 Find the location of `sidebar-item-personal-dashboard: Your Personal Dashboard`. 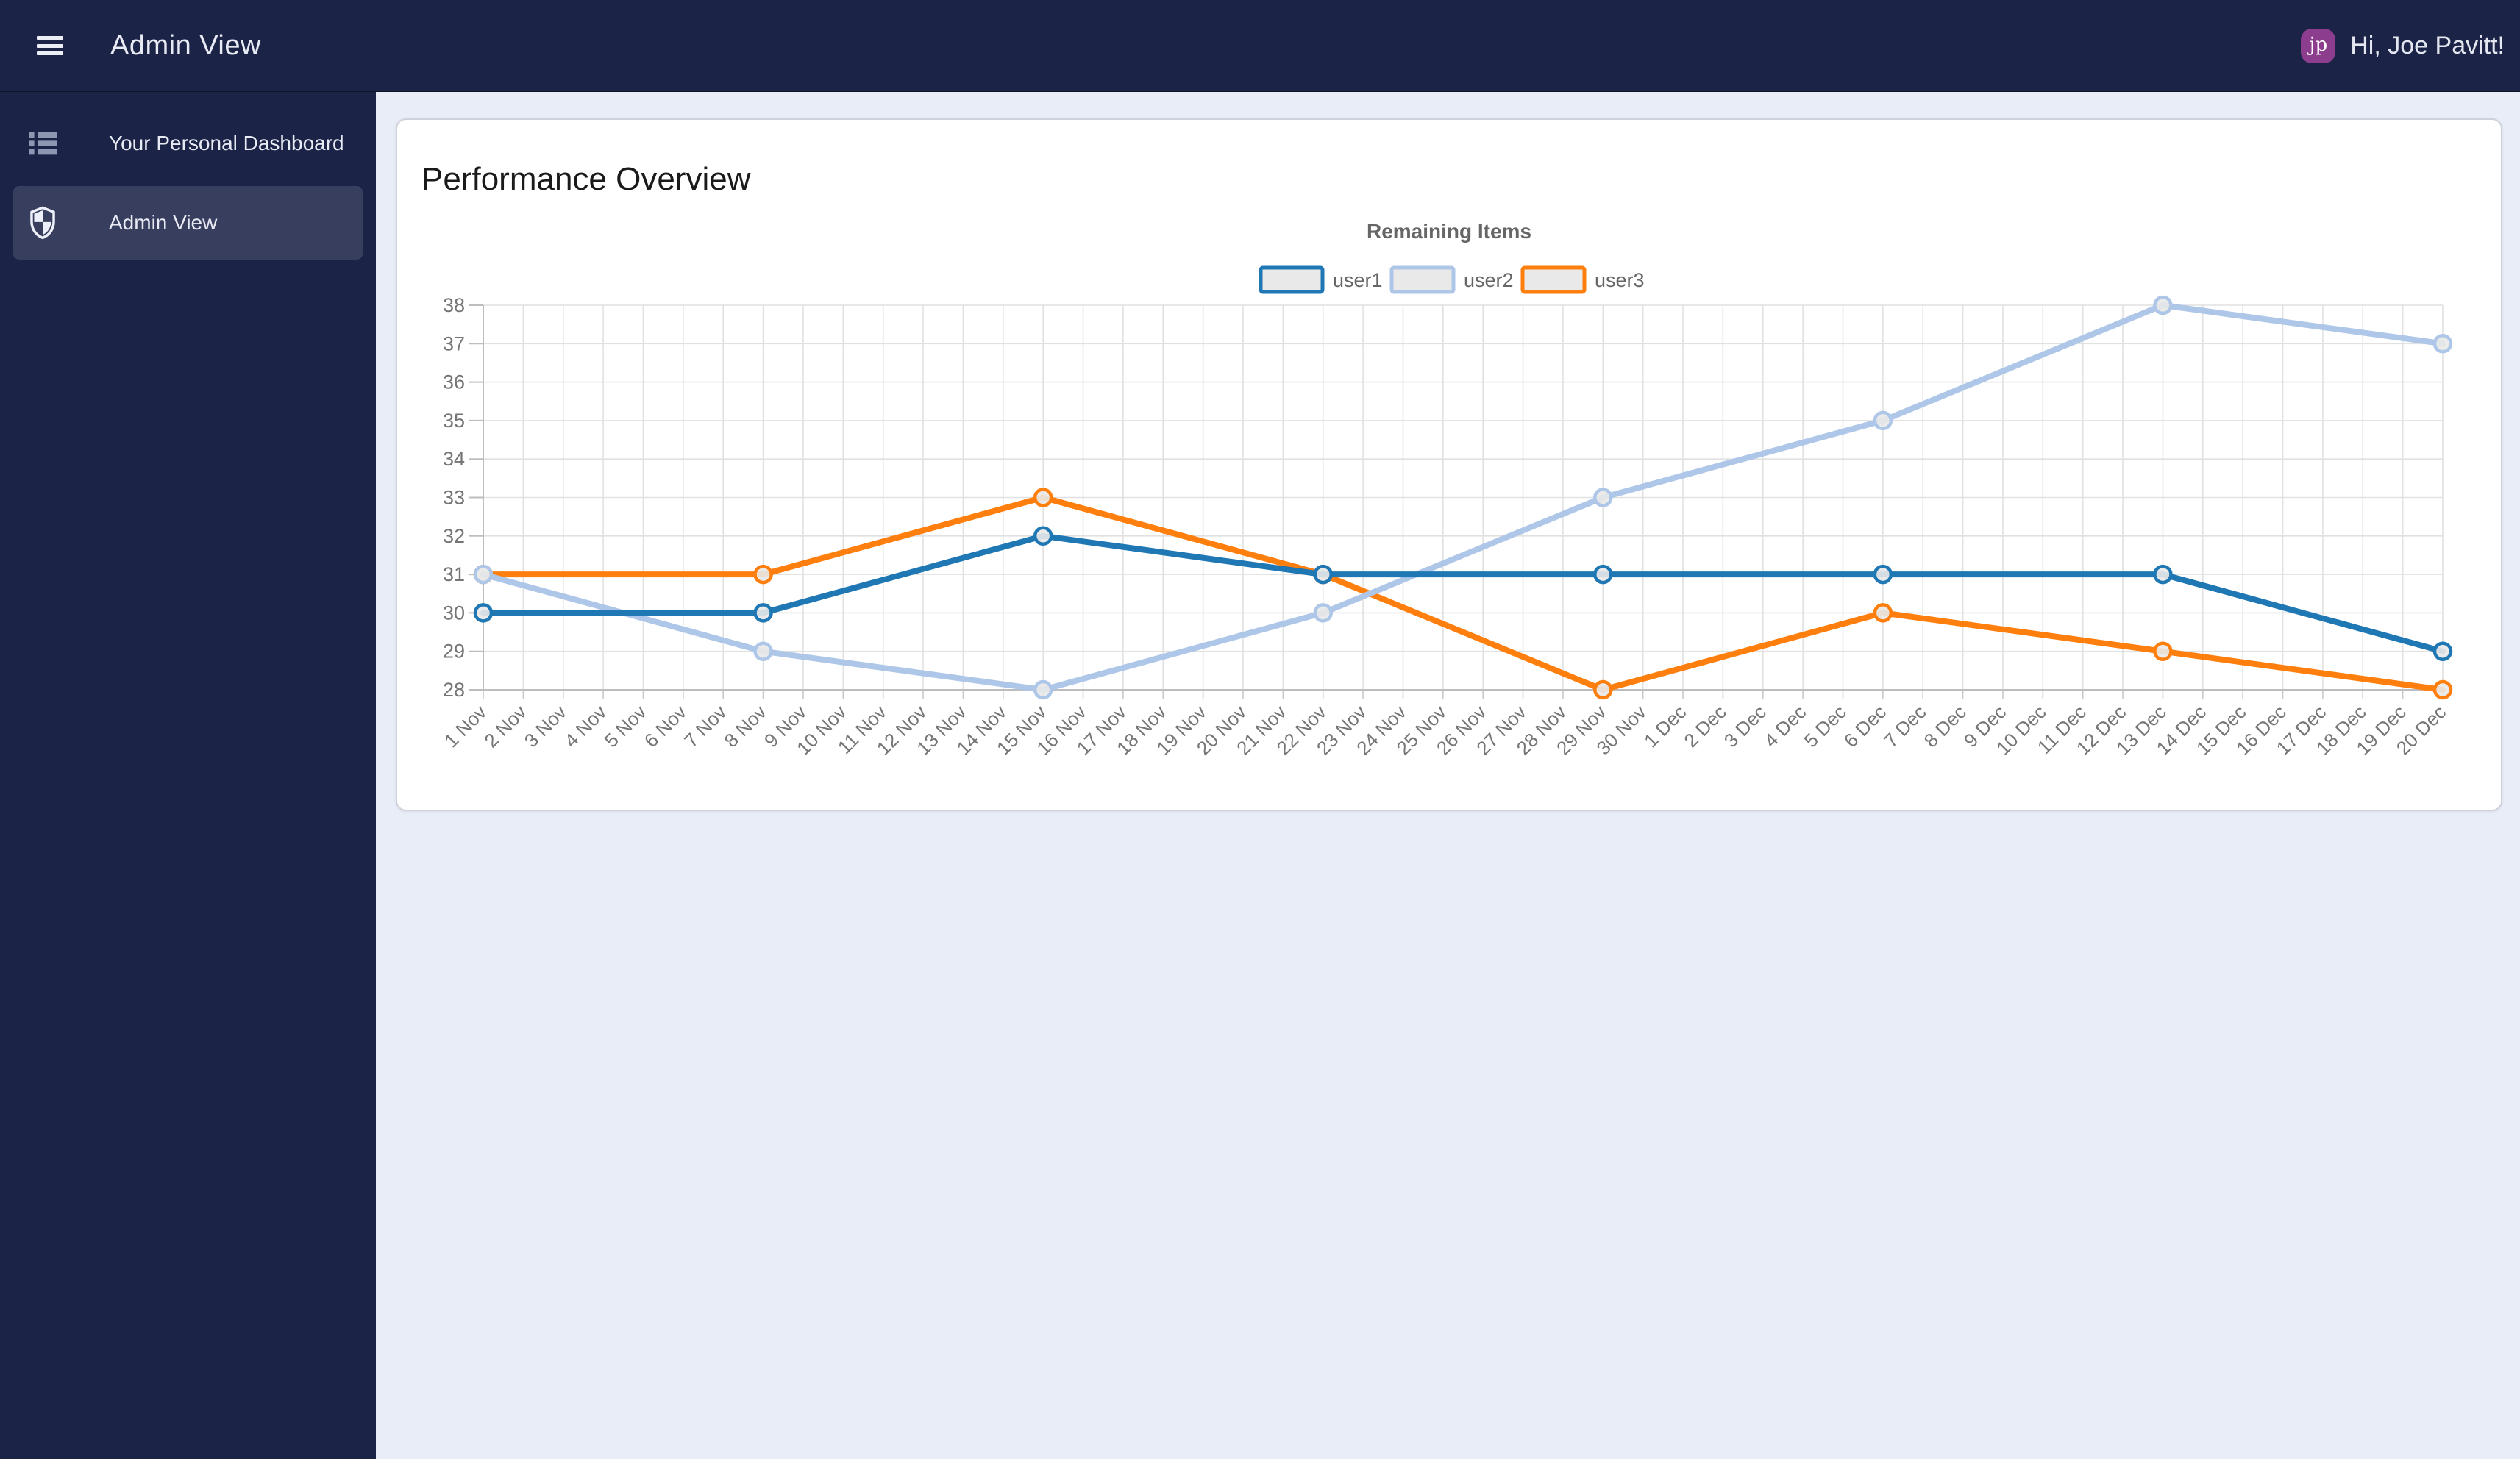

sidebar-item-personal-dashboard: Your Personal Dashboard is located at coordinates (188, 143).